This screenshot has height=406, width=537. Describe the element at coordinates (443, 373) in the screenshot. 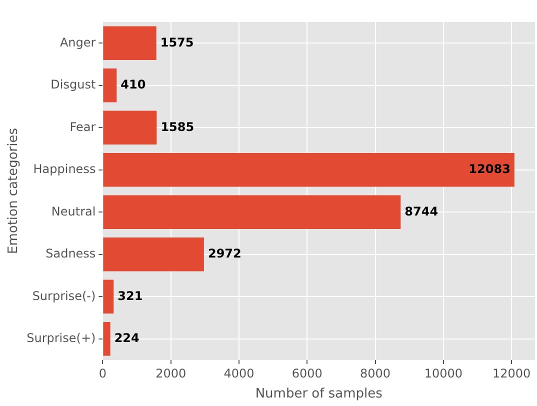

I see `x-tick-label: 10000` at that location.